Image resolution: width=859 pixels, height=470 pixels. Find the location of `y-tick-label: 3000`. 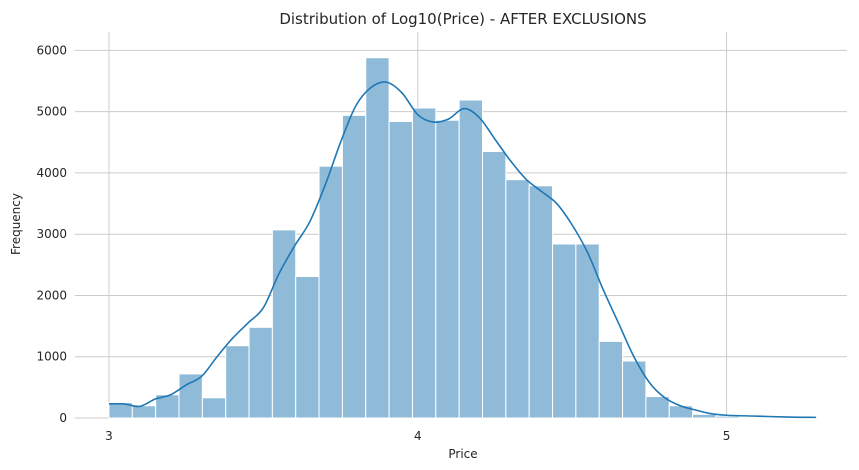

y-tick-label: 3000 is located at coordinates (51, 234).